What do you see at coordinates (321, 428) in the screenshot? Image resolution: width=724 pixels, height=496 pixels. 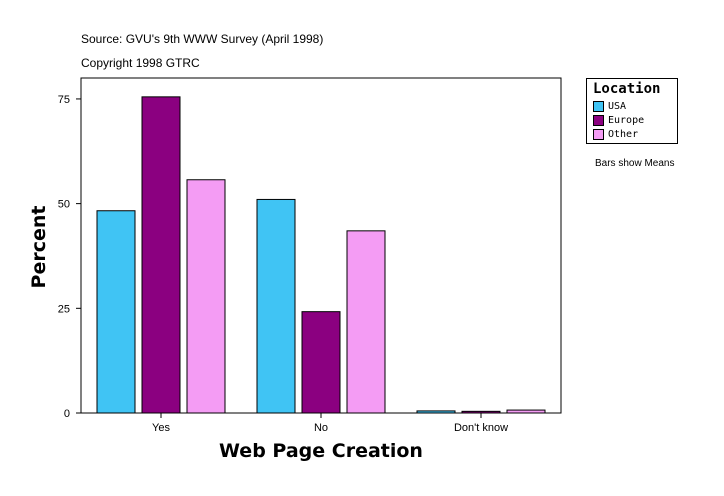 I see `x-tick-label: No` at bounding box center [321, 428].